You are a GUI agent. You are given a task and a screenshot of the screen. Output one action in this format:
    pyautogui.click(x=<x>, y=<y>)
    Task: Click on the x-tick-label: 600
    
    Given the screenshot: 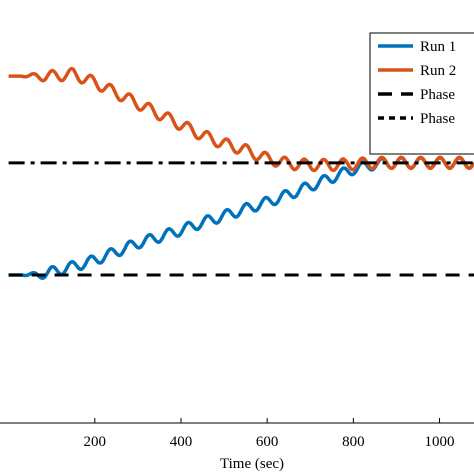 What is the action you would take?
    pyautogui.click(x=267, y=442)
    